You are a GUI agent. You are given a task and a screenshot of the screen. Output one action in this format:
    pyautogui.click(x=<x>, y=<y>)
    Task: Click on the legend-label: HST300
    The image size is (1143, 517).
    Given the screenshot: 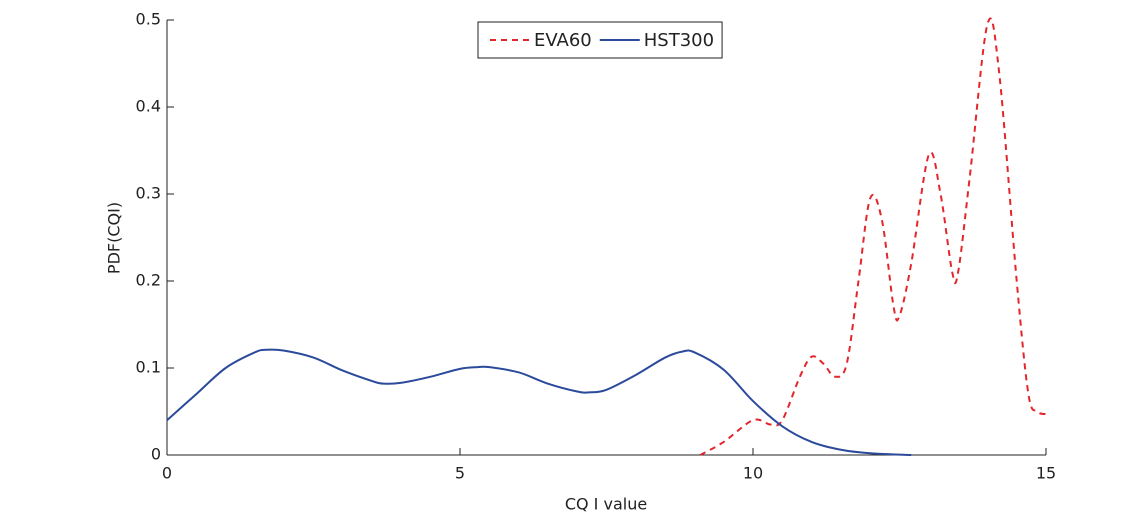 What is the action you would take?
    pyautogui.click(x=679, y=40)
    